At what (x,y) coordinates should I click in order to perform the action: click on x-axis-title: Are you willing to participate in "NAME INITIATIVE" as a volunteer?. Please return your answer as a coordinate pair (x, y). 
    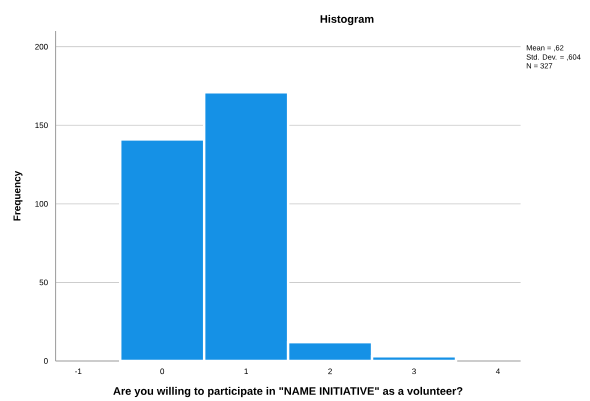
    Looking at the image, I should click on (287, 392).